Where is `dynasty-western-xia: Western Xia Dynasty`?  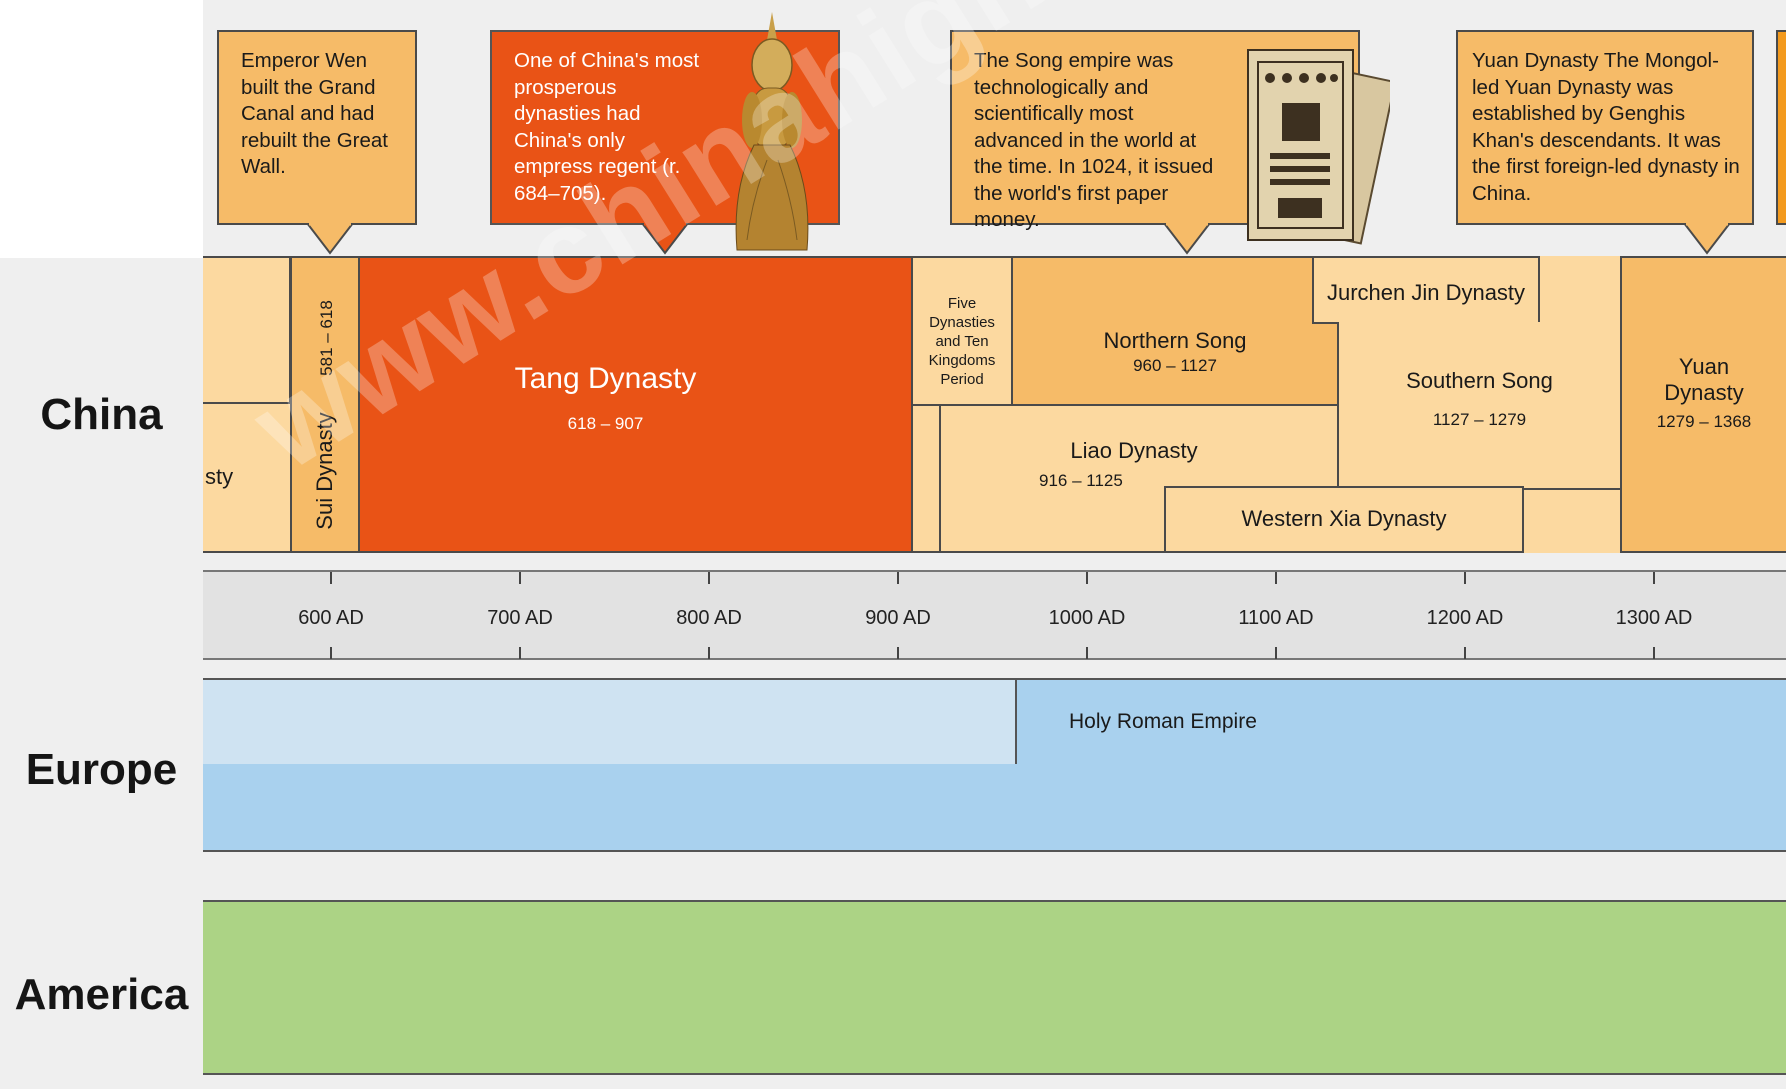 dynasty-western-xia: Western Xia Dynasty is located at coordinates (1344, 519).